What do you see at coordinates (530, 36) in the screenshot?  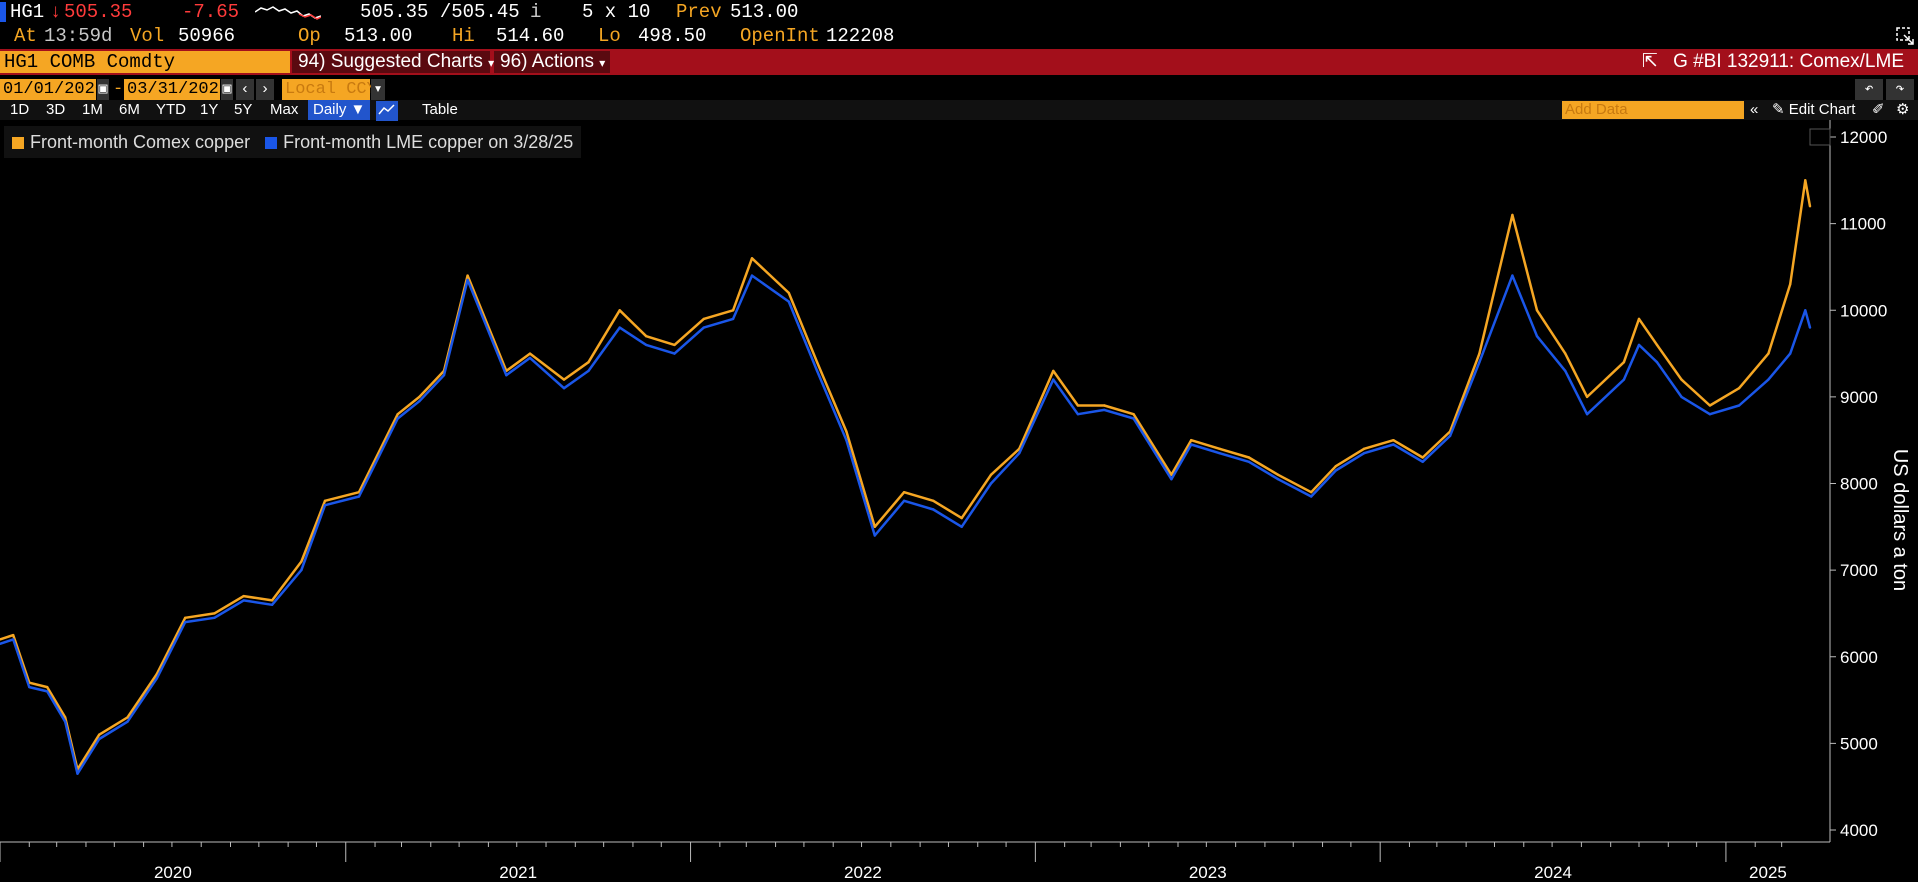 I see `high-value: 514.60` at bounding box center [530, 36].